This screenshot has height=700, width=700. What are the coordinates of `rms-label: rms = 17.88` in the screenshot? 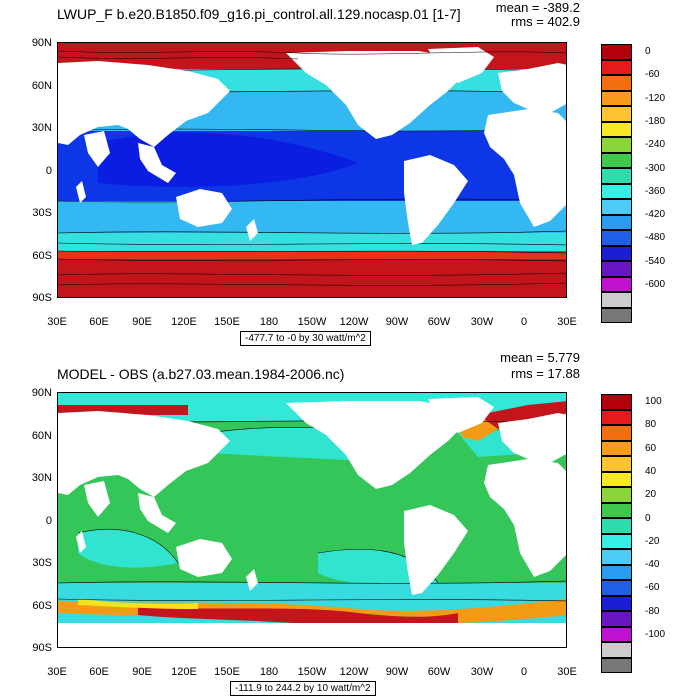 It's located at (545, 373).